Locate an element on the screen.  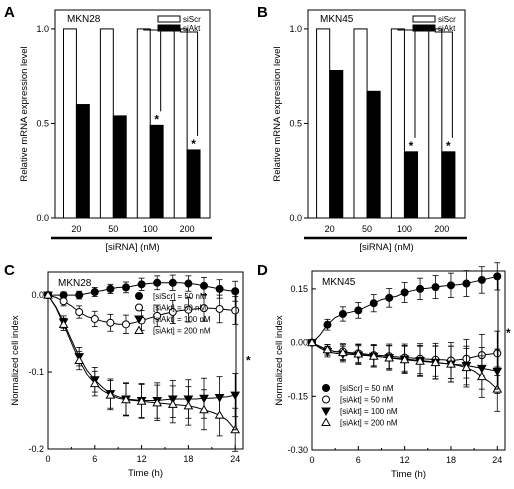
y-axis-label: Normalized cell index is located at coordinates (15, 360).